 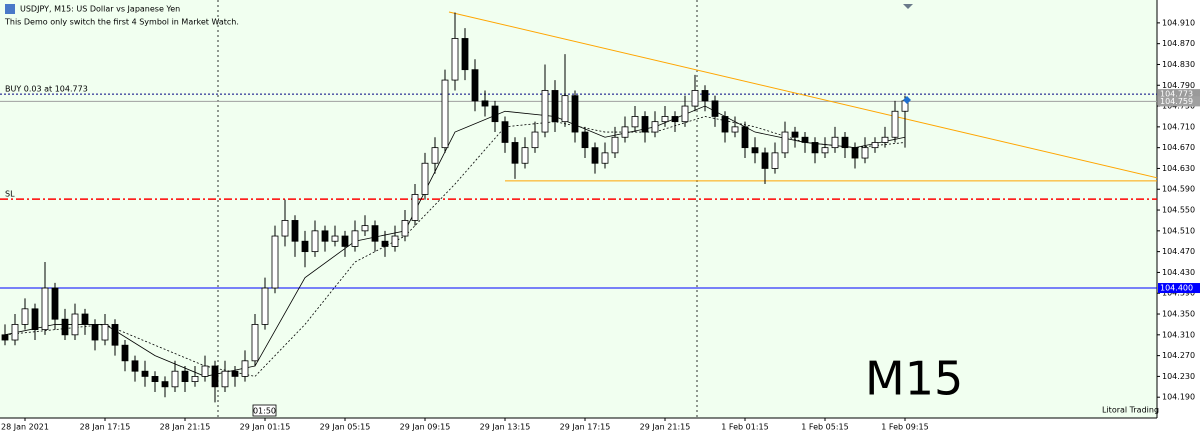 What do you see at coordinates (1178, 85) in the screenshot?
I see `y-tick-label: 104.790` at bounding box center [1178, 85].